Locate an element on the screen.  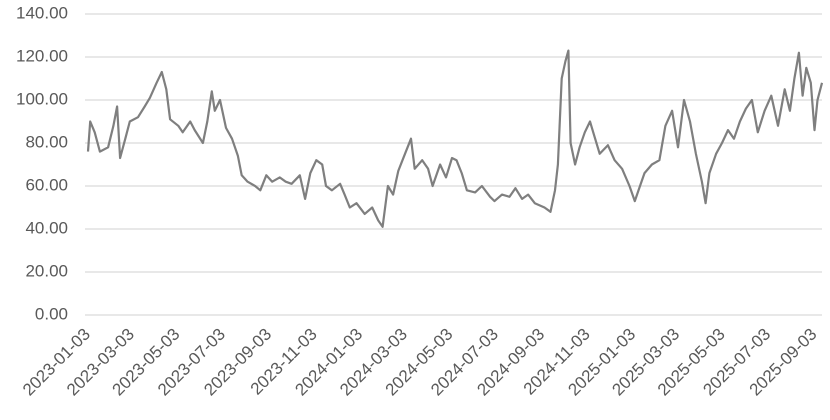
y-tick-label: 0.00 is located at coordinates (51, 313).